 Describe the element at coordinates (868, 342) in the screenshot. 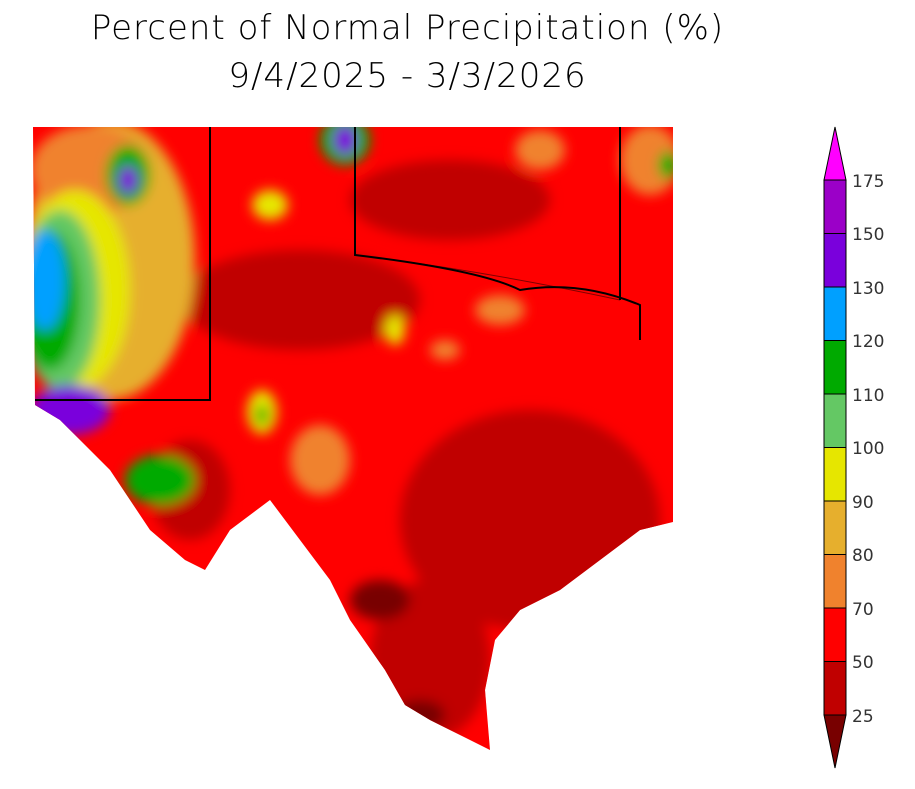

I see `colorbar-label: 120` at that location.